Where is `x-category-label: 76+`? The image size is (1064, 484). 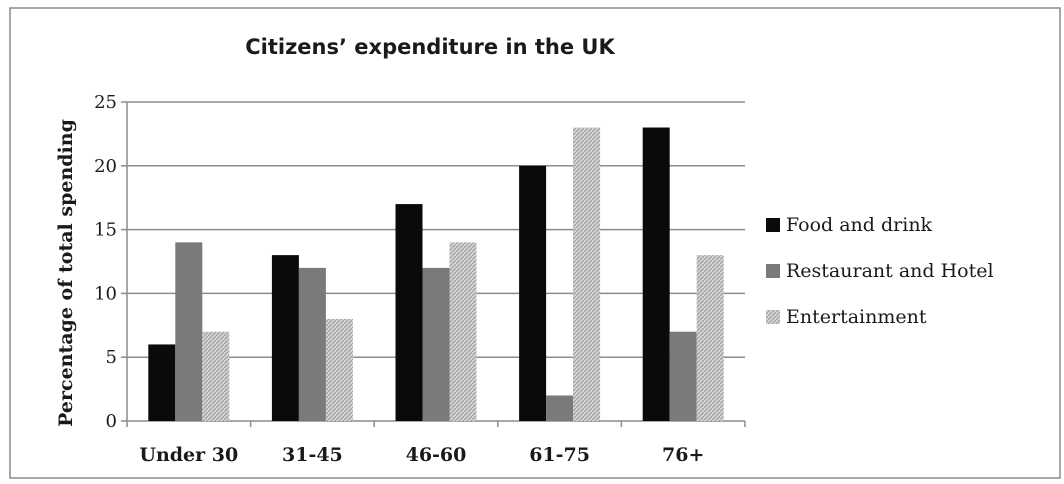 x-category-label: 76+ is located at coordinates (683, 455).